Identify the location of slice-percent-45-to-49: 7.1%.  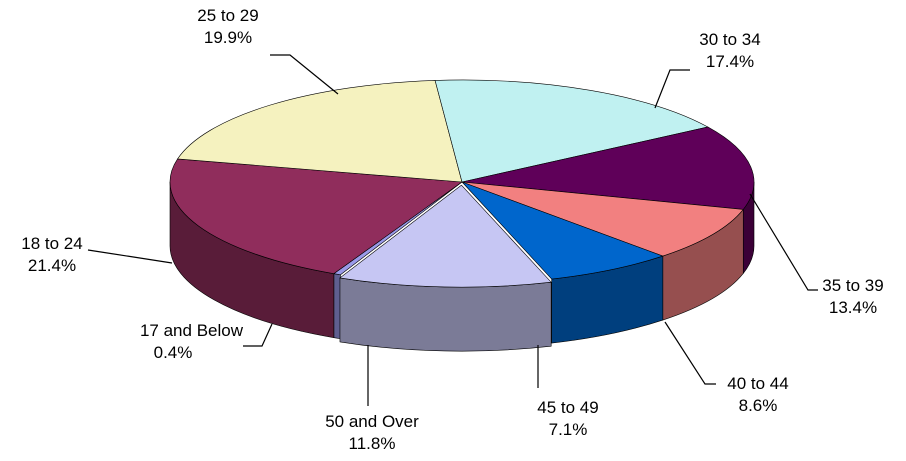
(568, 429).